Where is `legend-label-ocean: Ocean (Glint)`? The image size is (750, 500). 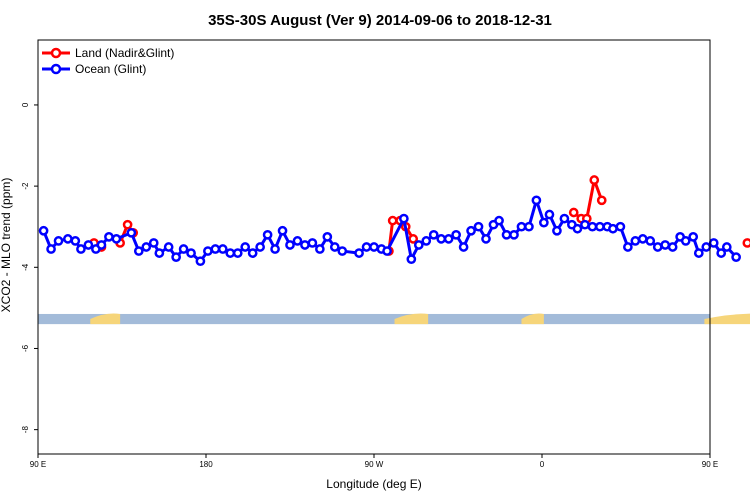
legend-label-ocean: Ocean (Glint) is located at coordinates (110, 69).